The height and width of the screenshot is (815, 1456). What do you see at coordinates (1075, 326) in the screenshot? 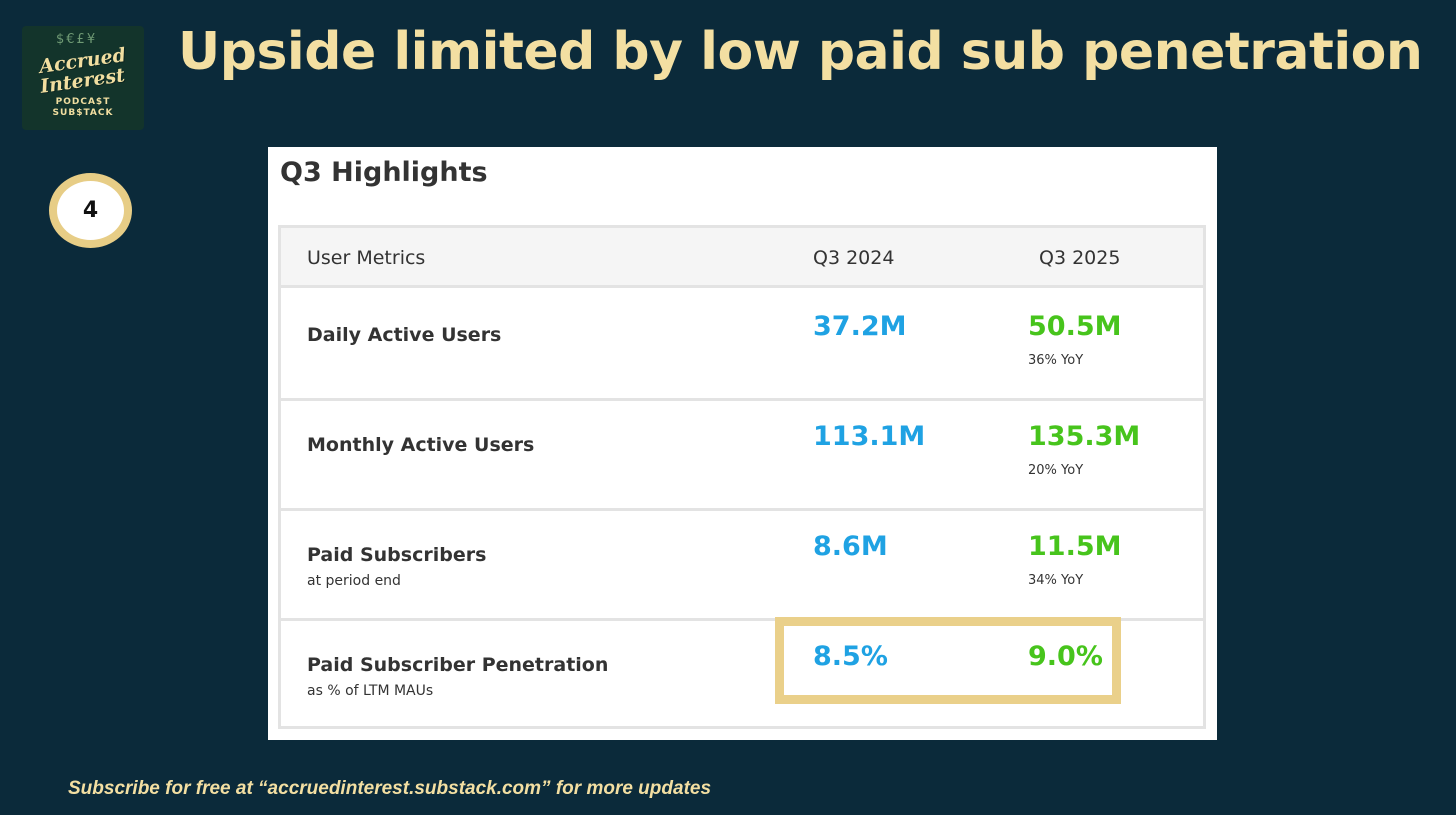
I see `value-q3-2025: 50.5M` at bounding box center [1075, 326].